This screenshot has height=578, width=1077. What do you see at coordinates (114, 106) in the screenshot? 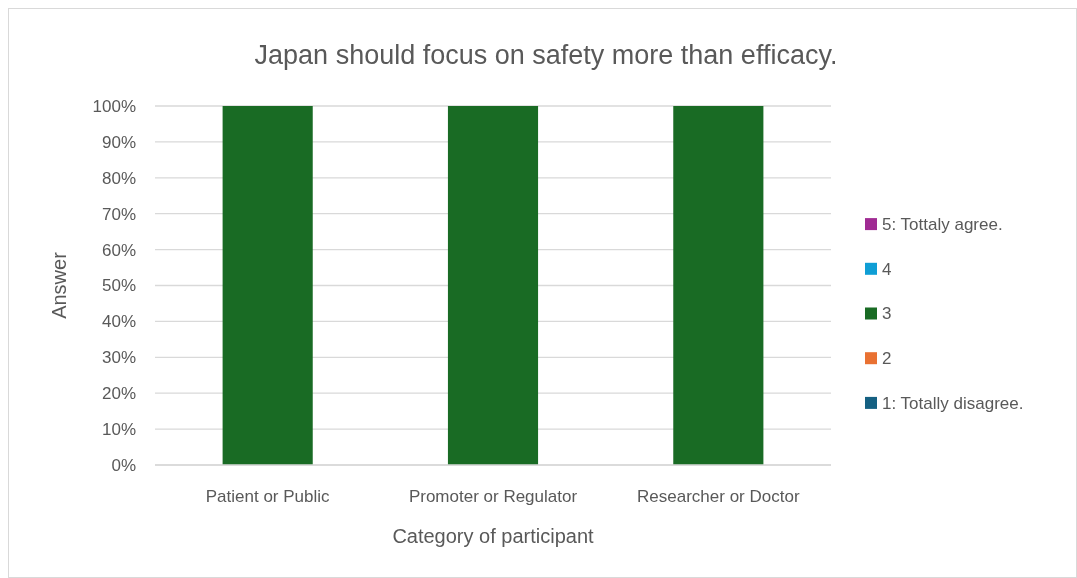
I see `y-tick-label: 100%` at bounding box center [114, 106].